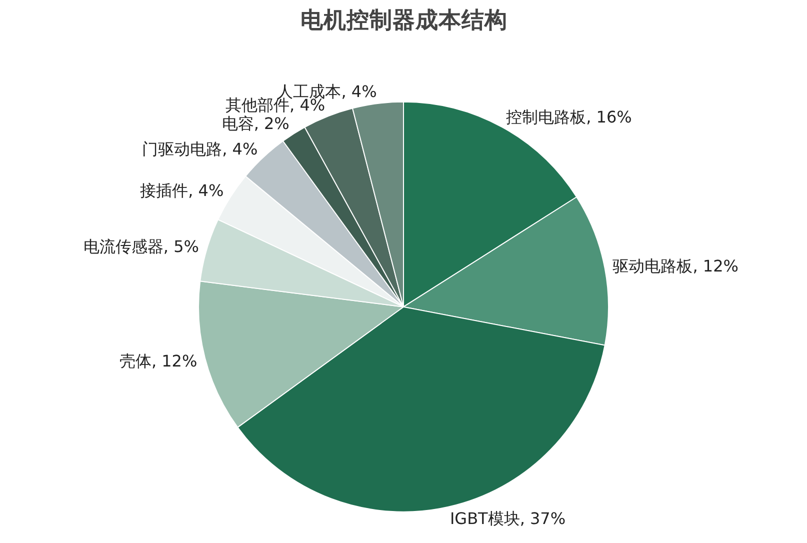 The height and width of the screenshot is (543, 807). Describe the element at coordinates (256, 124) in the screenshot. I see `slice-label: 电容, 2%` at that location.